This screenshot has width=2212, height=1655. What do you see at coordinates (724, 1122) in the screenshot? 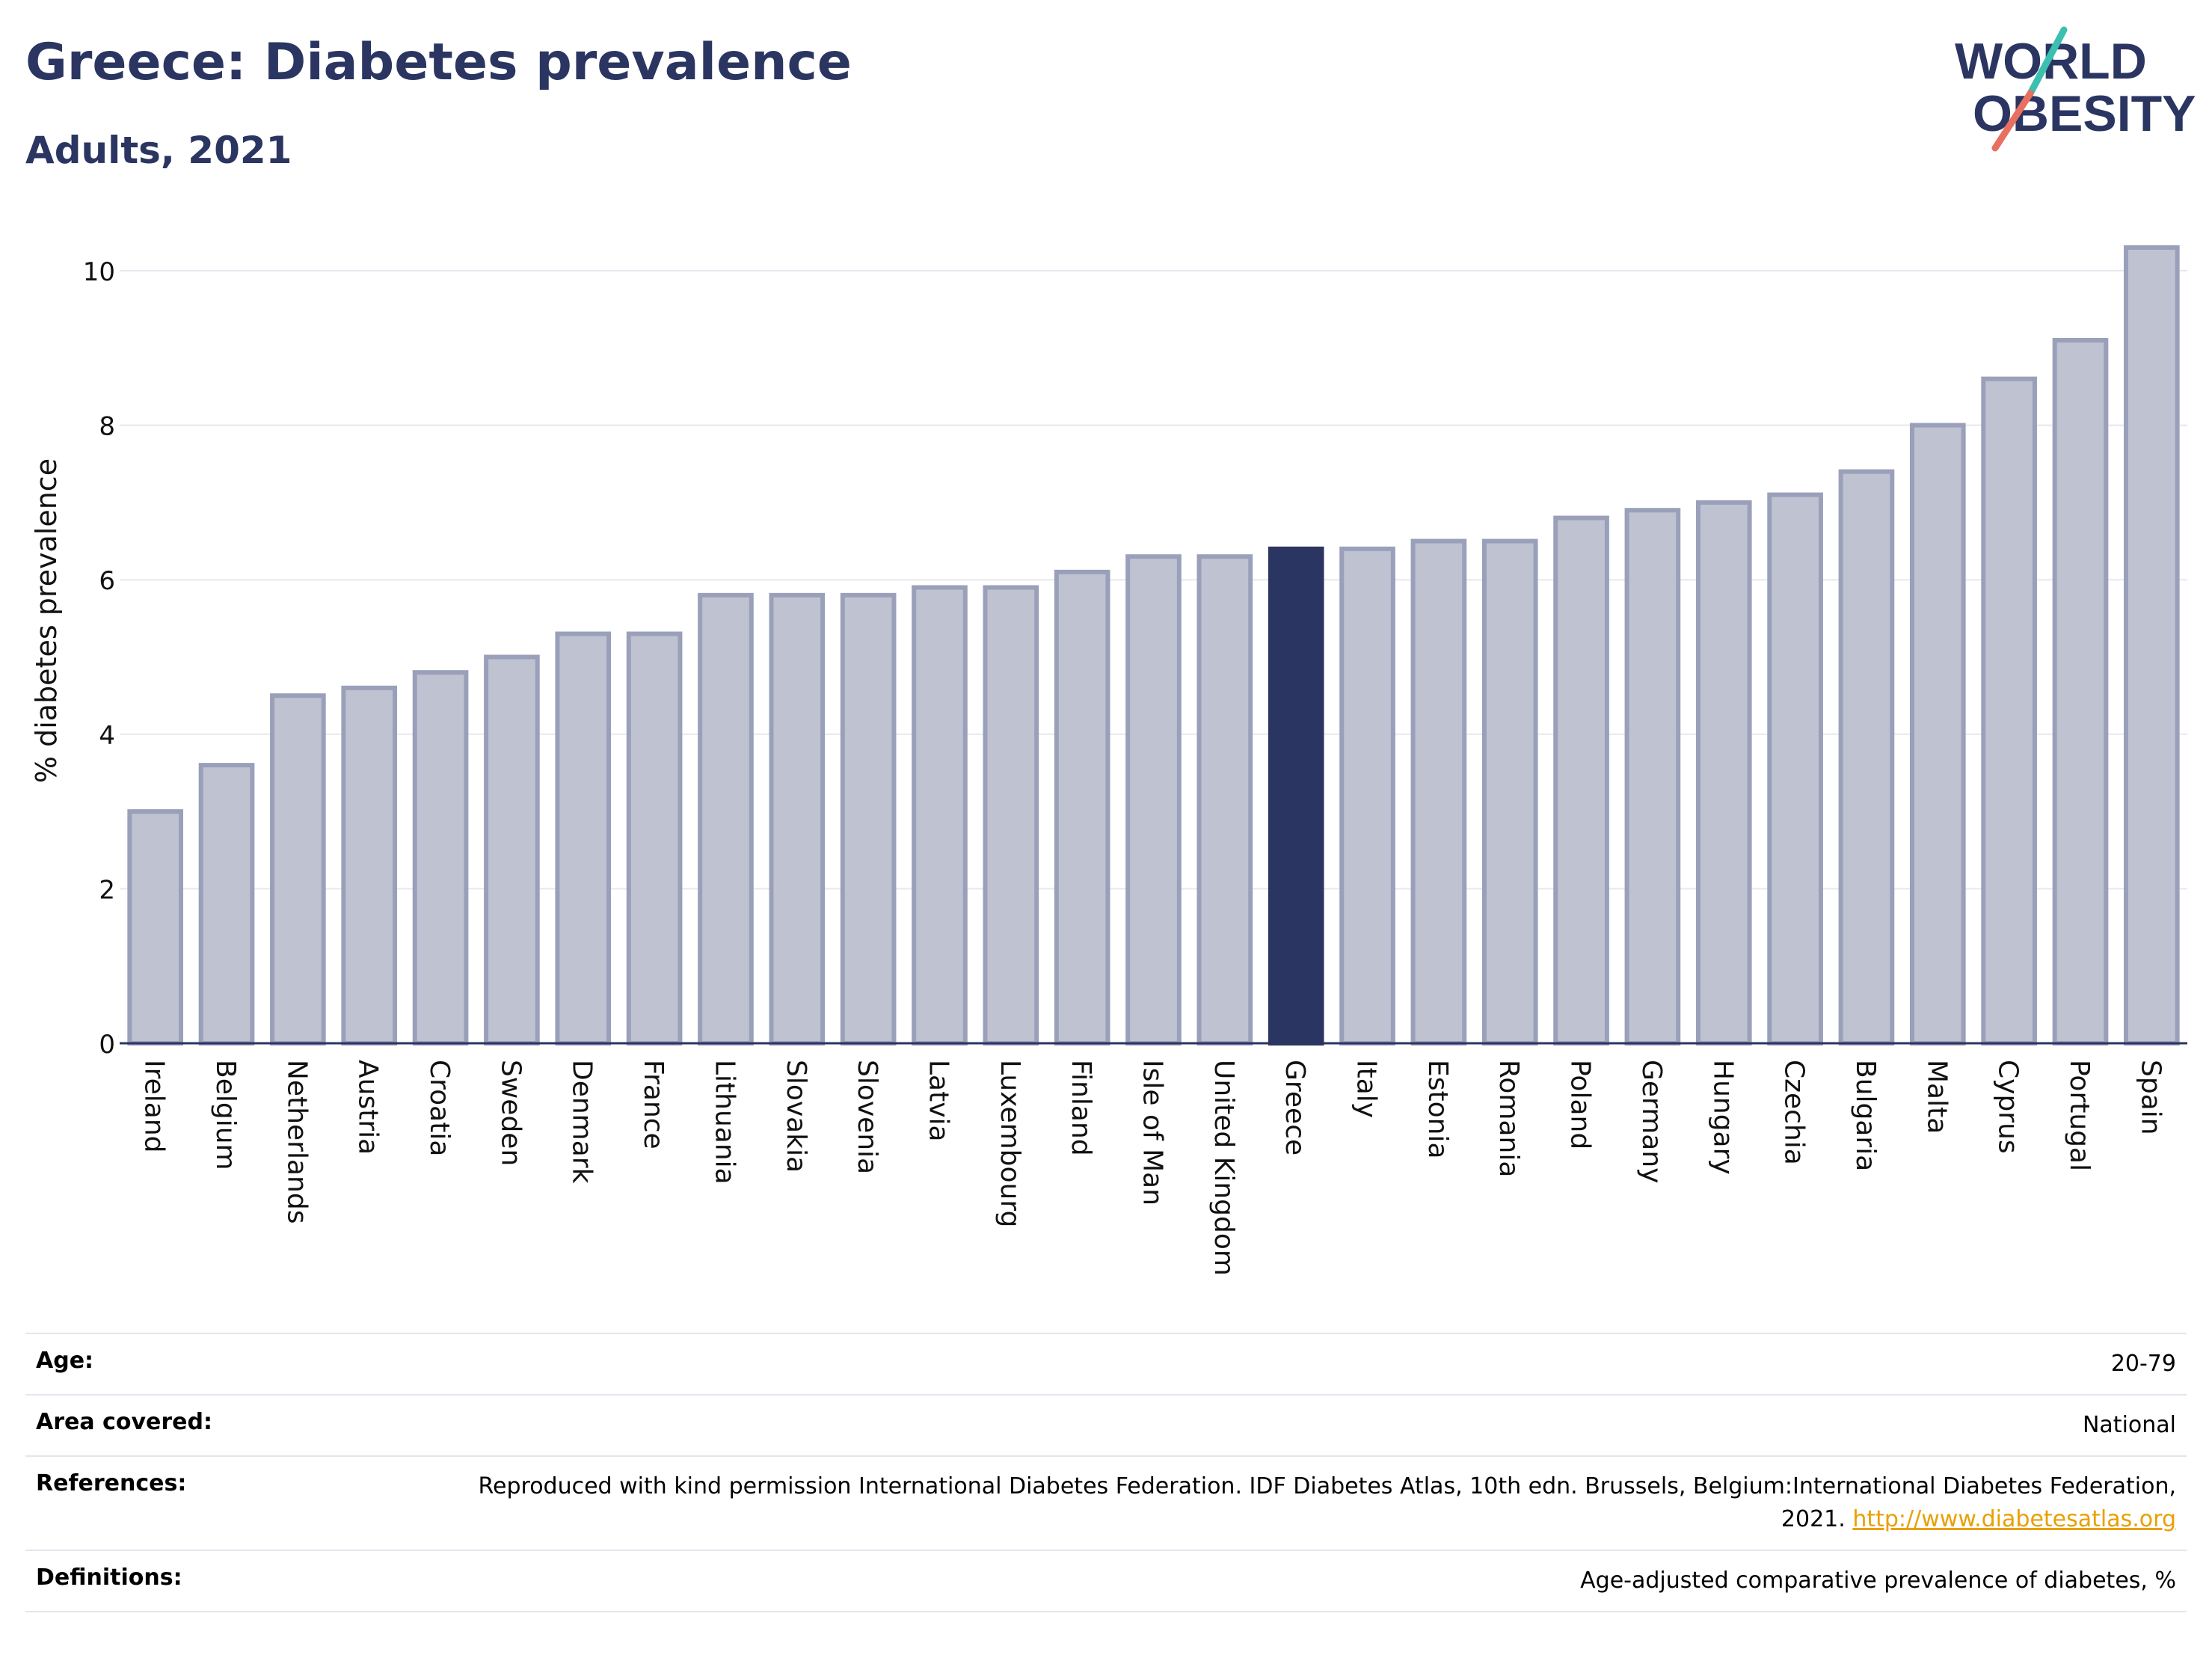
I see `x-tick-label: Lithuania` at bounding box center [724, 1122].